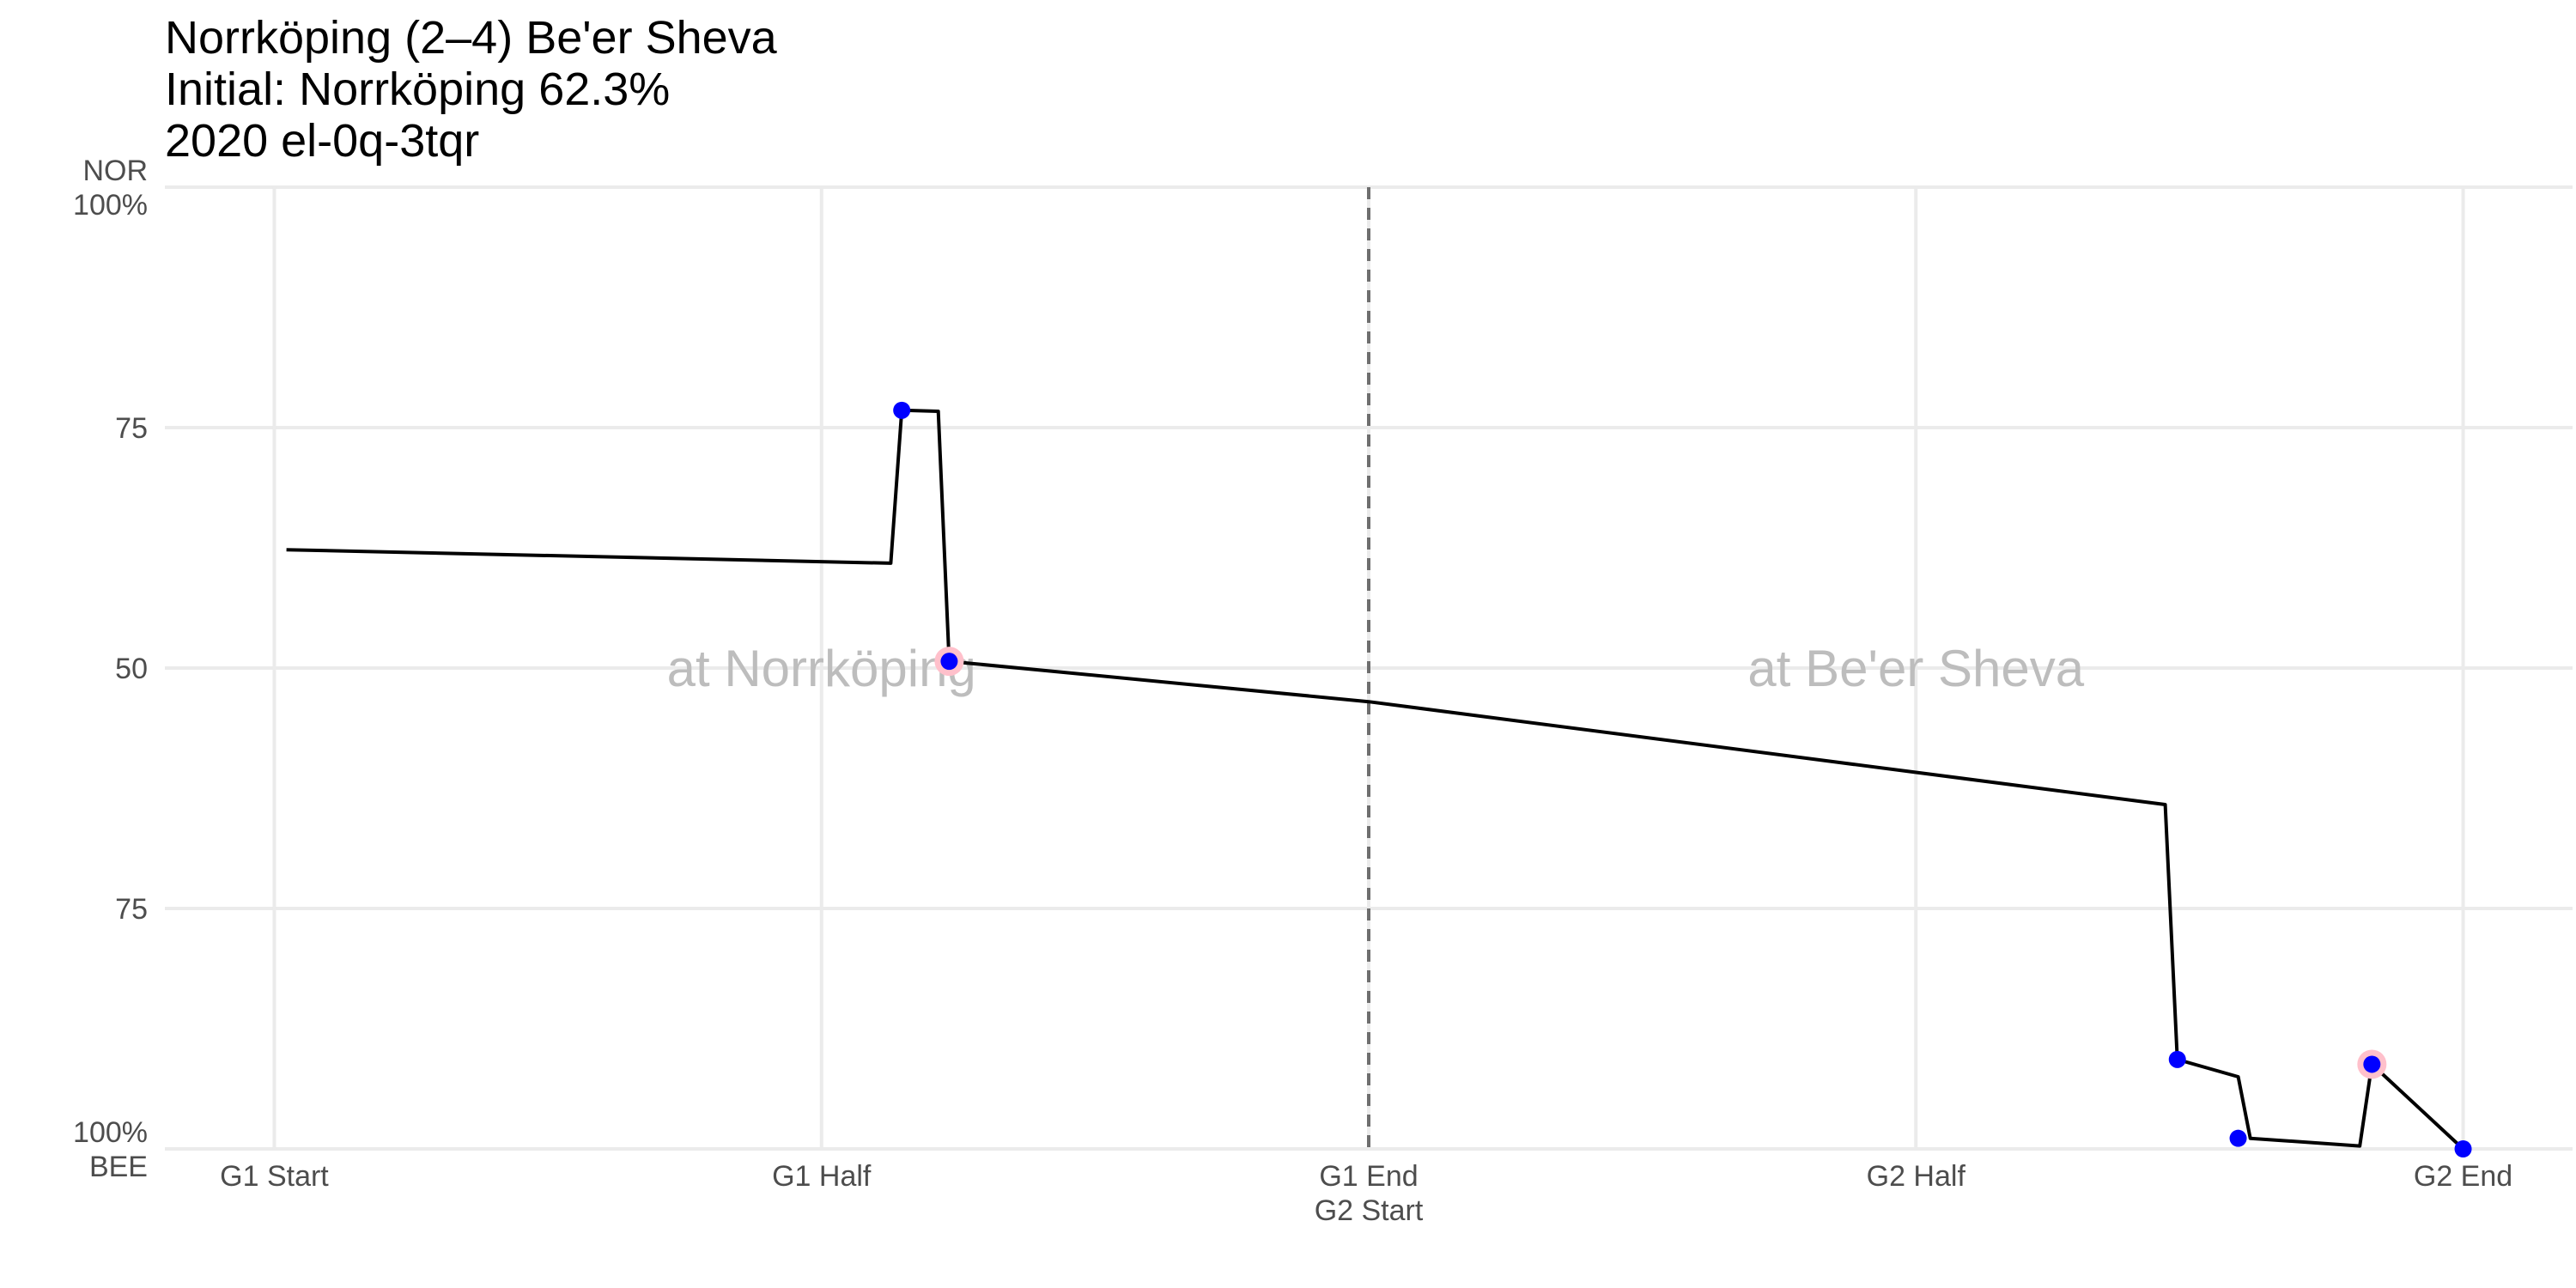 Image resolution: width=2576 pixels, height=1288 pixels. What do you see at coordinates (115, 171) in the screenshot?
I see `y-tick-label: NOR` at bounding box center [115, 171].